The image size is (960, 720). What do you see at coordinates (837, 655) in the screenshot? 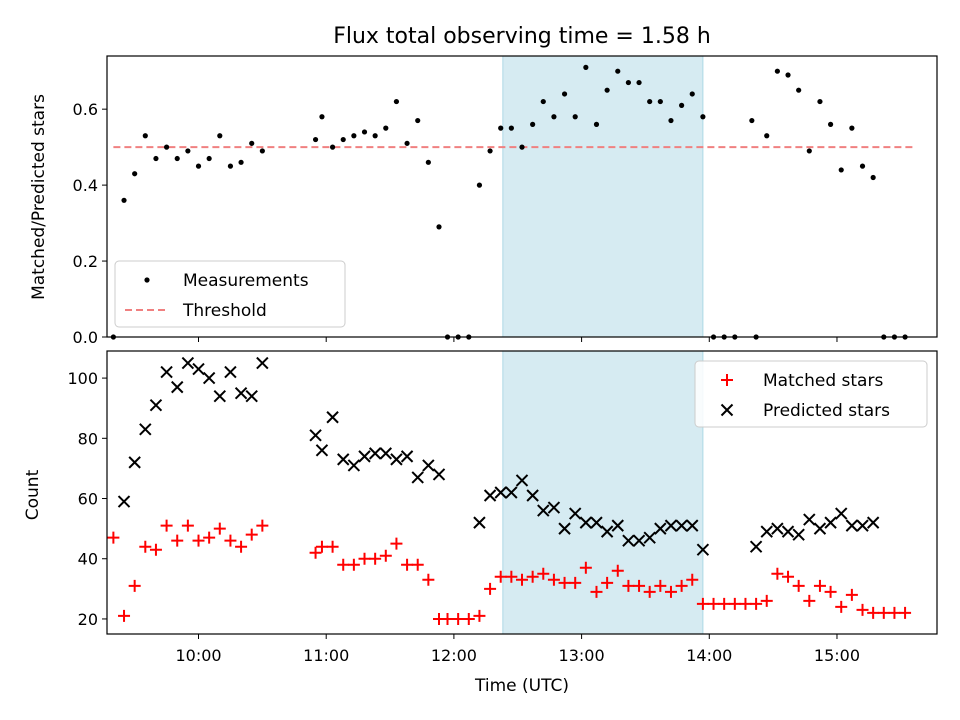
I see `bottom-x-tick-label: 15:00` at bounding box center [837, 655].